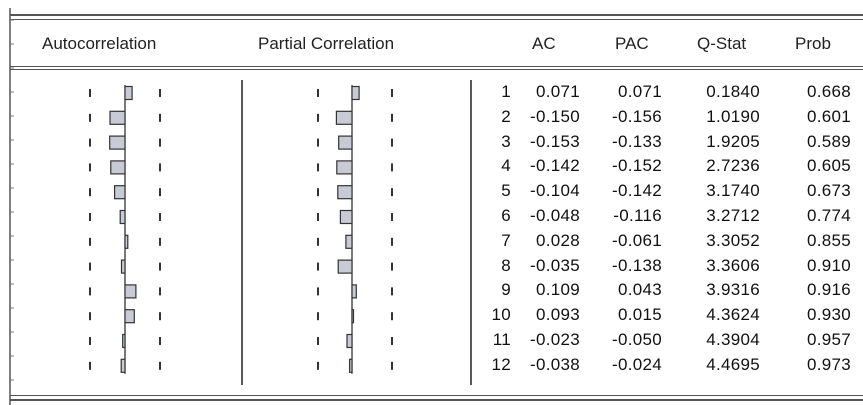  I want to click on pac-value: -0.152, so click(636, 166).